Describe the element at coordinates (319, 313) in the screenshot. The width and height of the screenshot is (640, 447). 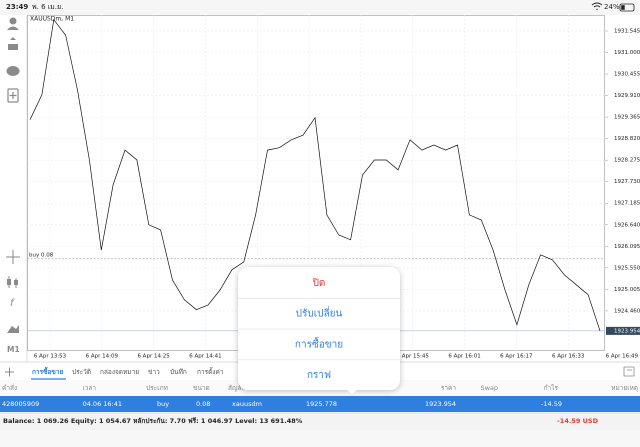
I see `menu-item: ปรับเปลี่ยน` at that location.